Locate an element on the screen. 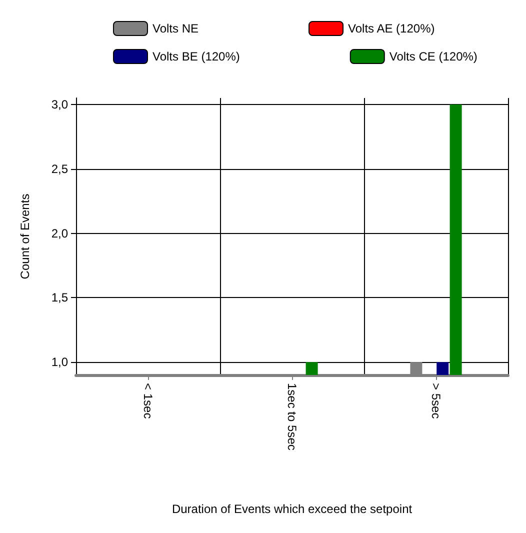 The width and height of the screenshot is (526, 533). y-tick-label: 3,0 is located at coordinates (59, 104).